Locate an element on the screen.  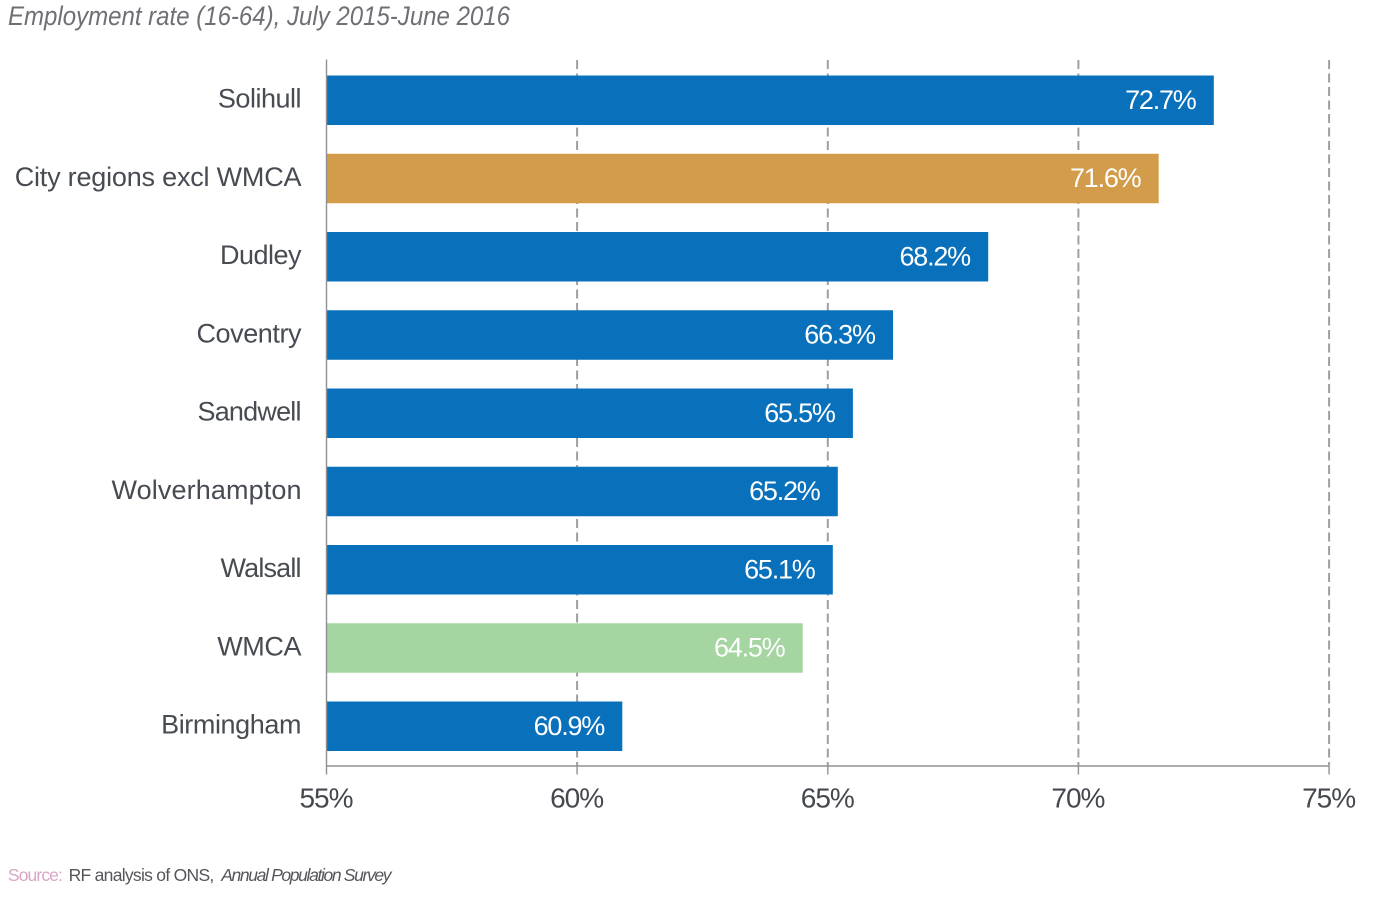
svg-text: 65.1% is located at coordinates (780, 569).